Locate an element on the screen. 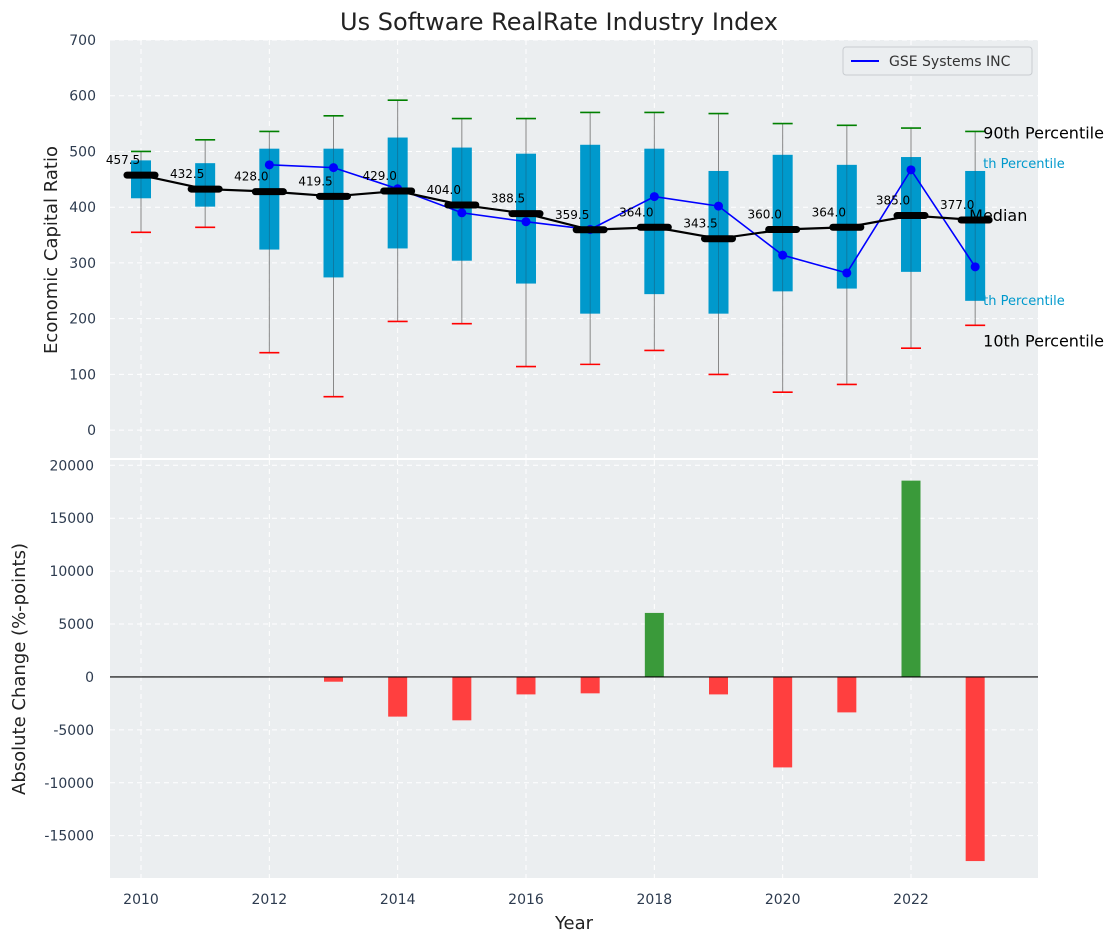 This screenshot has width=1117, height=942. bottom-y-tick-label: 5000 is located at coordinates (76, 625).